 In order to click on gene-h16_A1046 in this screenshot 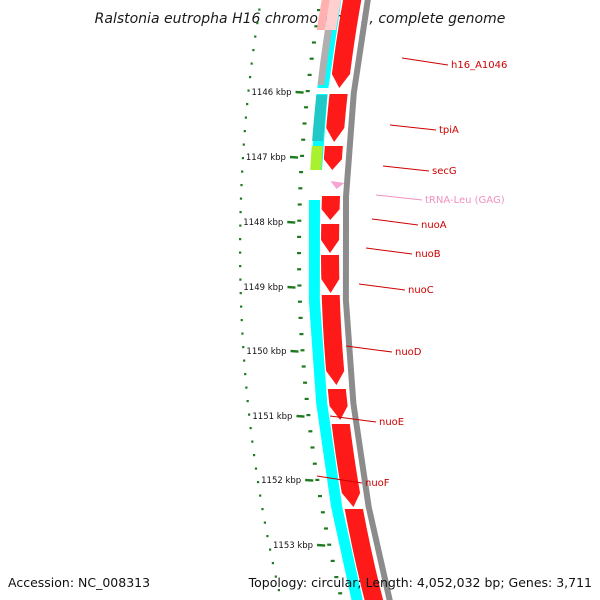, I will do `click(346, 44)`.